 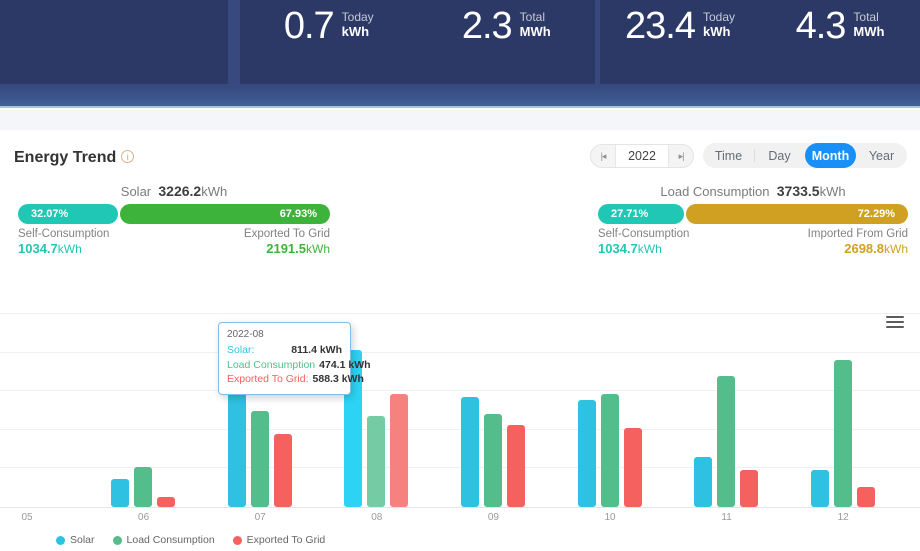 What do you see at coordinates (493, 517) in the screenshot?
I see `x-axis-label: 09` at bounding box center [493, 517].